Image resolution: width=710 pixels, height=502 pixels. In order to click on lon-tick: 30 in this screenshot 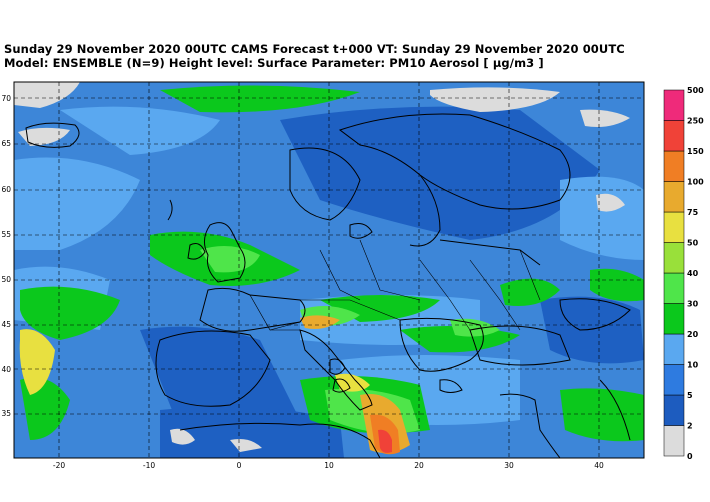, I will do `click(509, 465)`.